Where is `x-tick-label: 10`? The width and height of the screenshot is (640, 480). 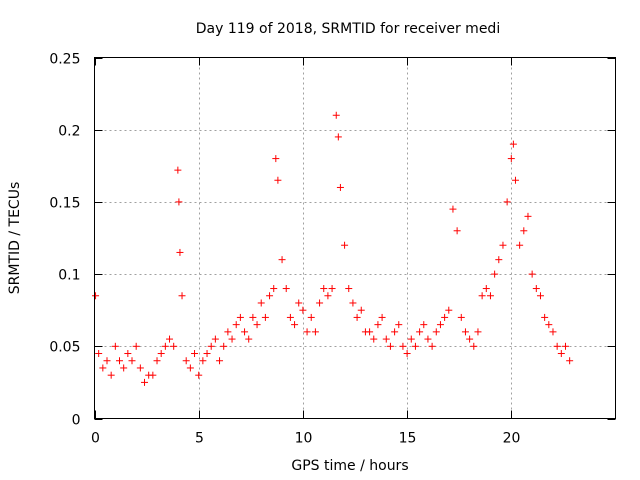
x-tick-label: 10 is located at coordinates (304, 439).